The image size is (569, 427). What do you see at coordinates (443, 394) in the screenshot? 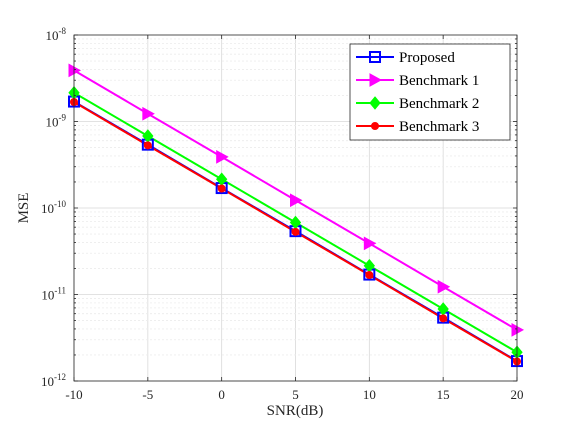
I see `x-tick-label: 15` at bounding box center [443, 394].